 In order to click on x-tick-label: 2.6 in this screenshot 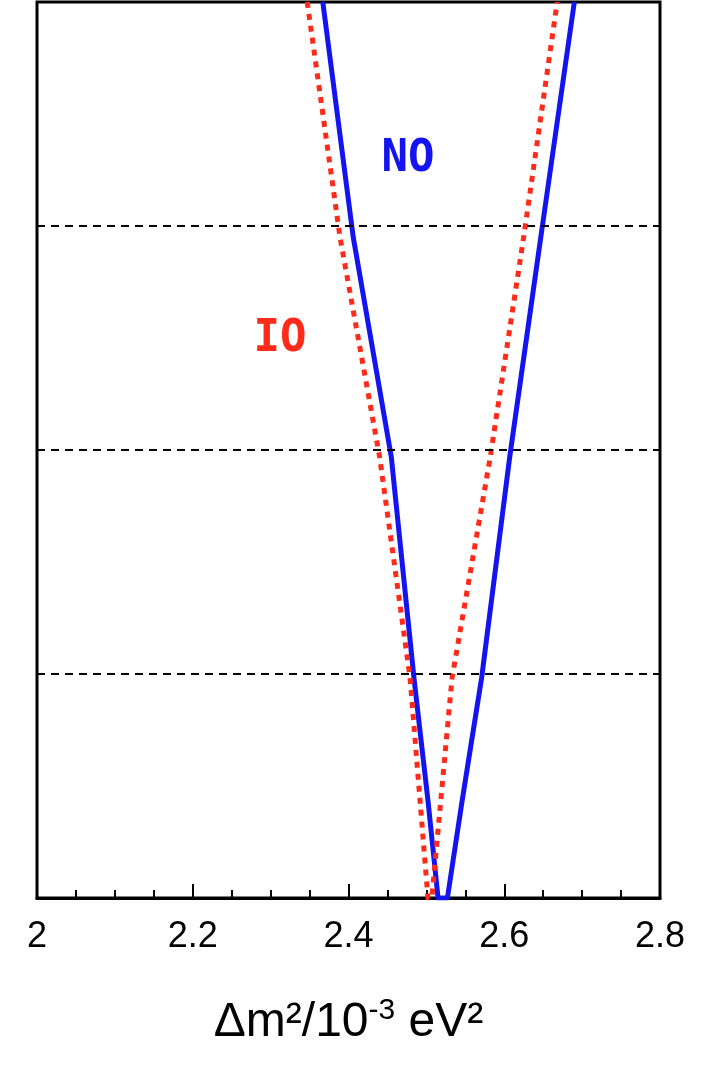, I will do `click(504, 934)`.